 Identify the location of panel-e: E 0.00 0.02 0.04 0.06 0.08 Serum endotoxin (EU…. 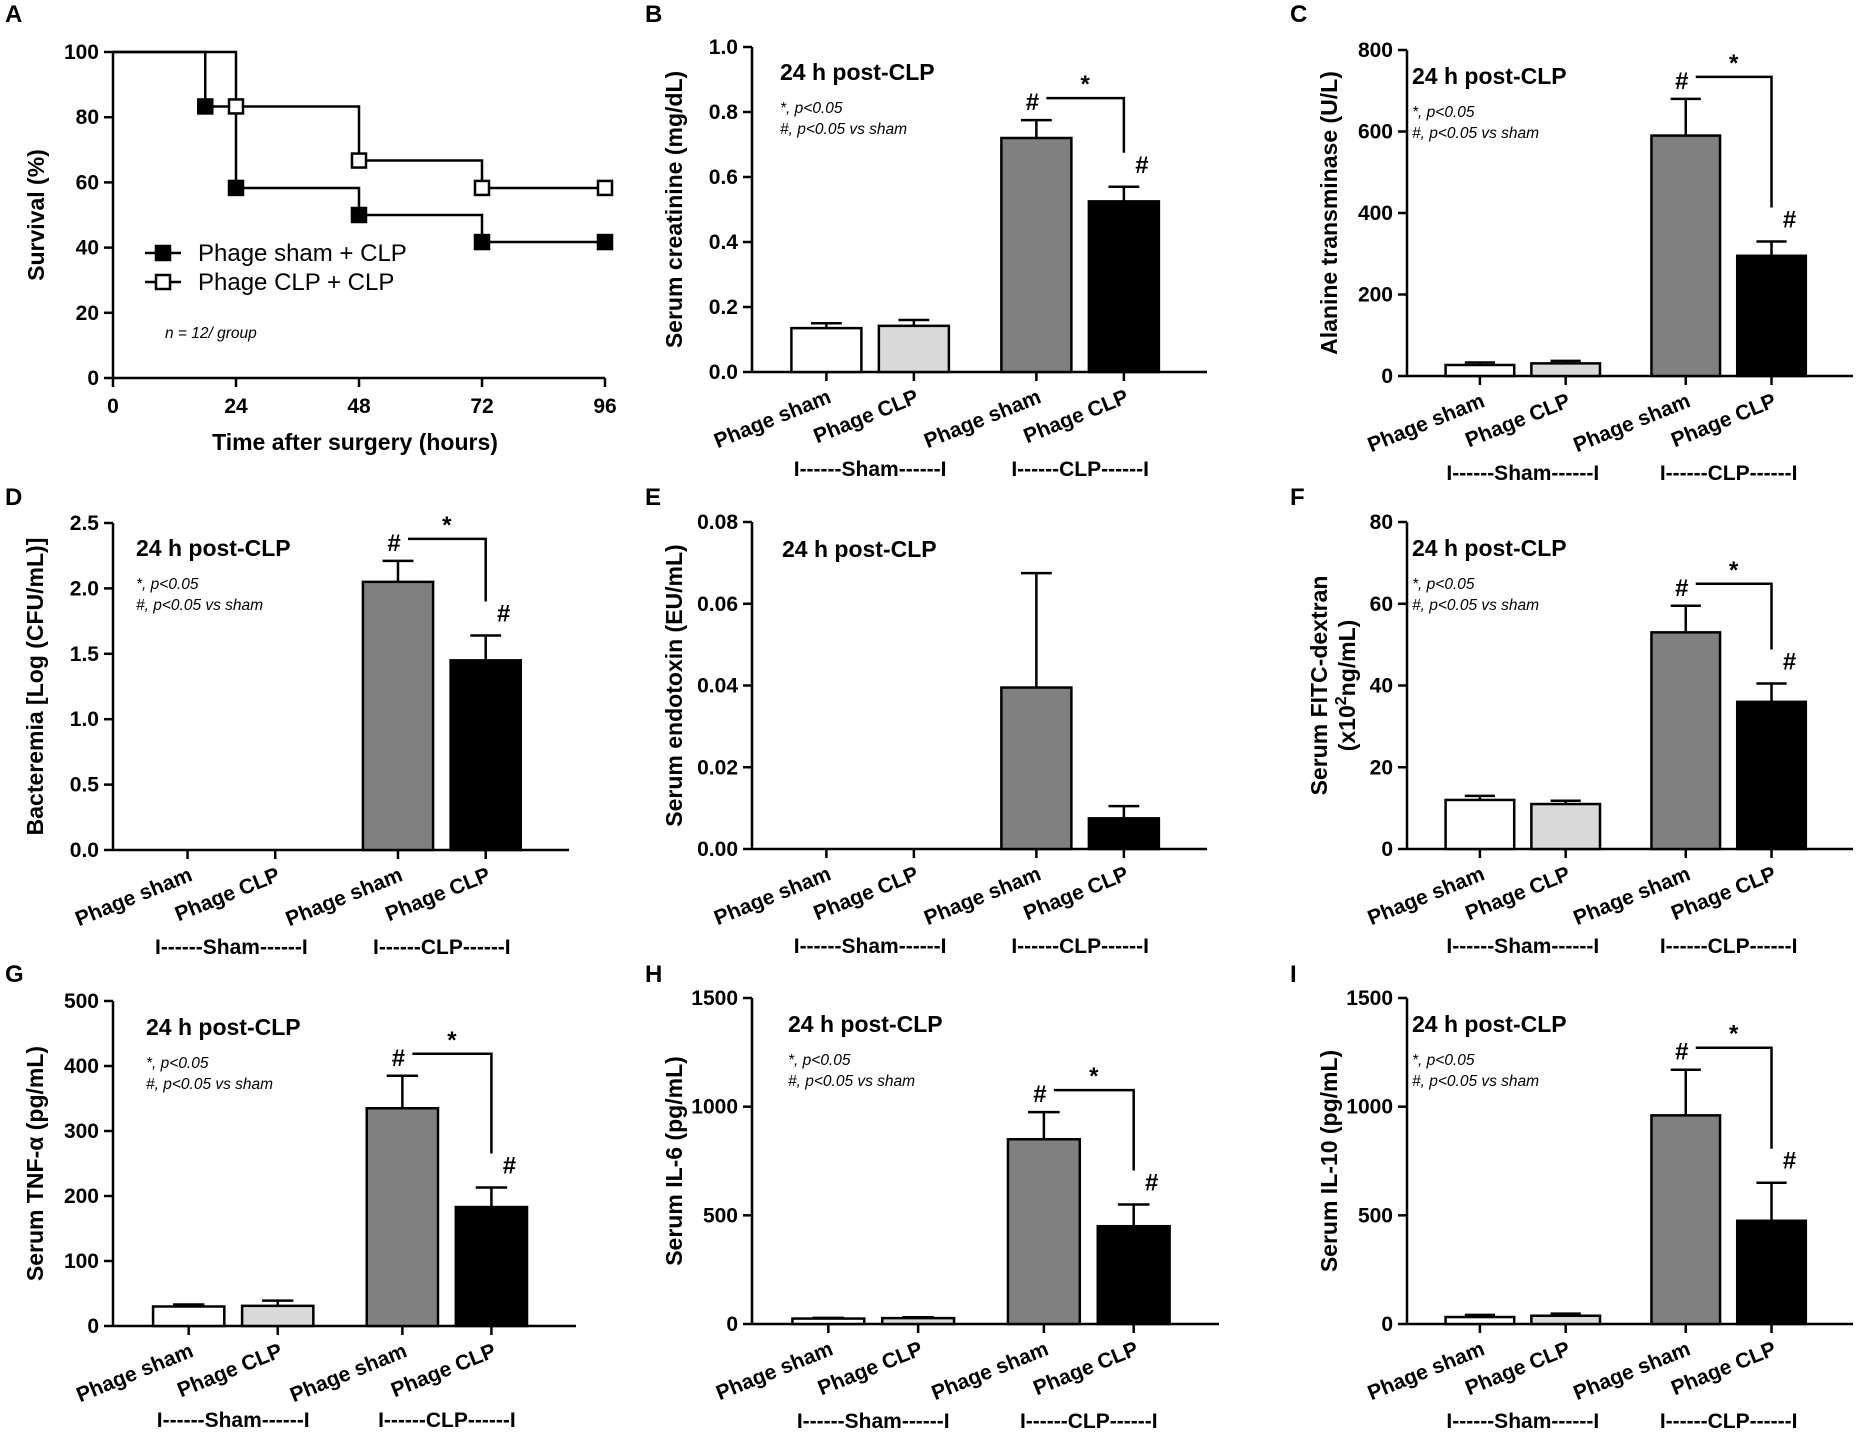
(926, 721).